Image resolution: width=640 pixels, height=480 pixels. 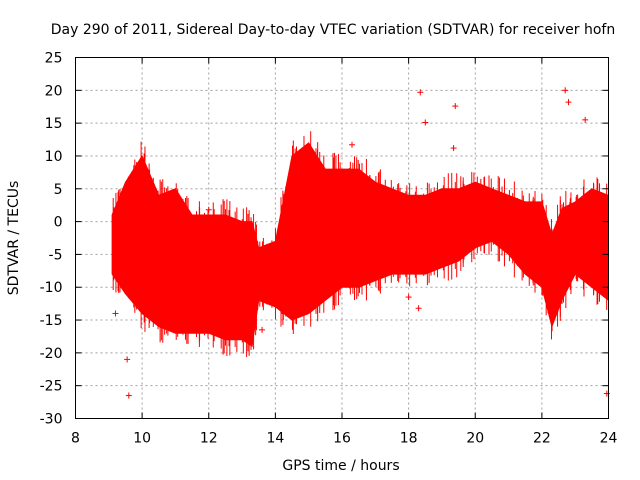 I want to click on x-tick-label: 24, so click(x=609, y=439).